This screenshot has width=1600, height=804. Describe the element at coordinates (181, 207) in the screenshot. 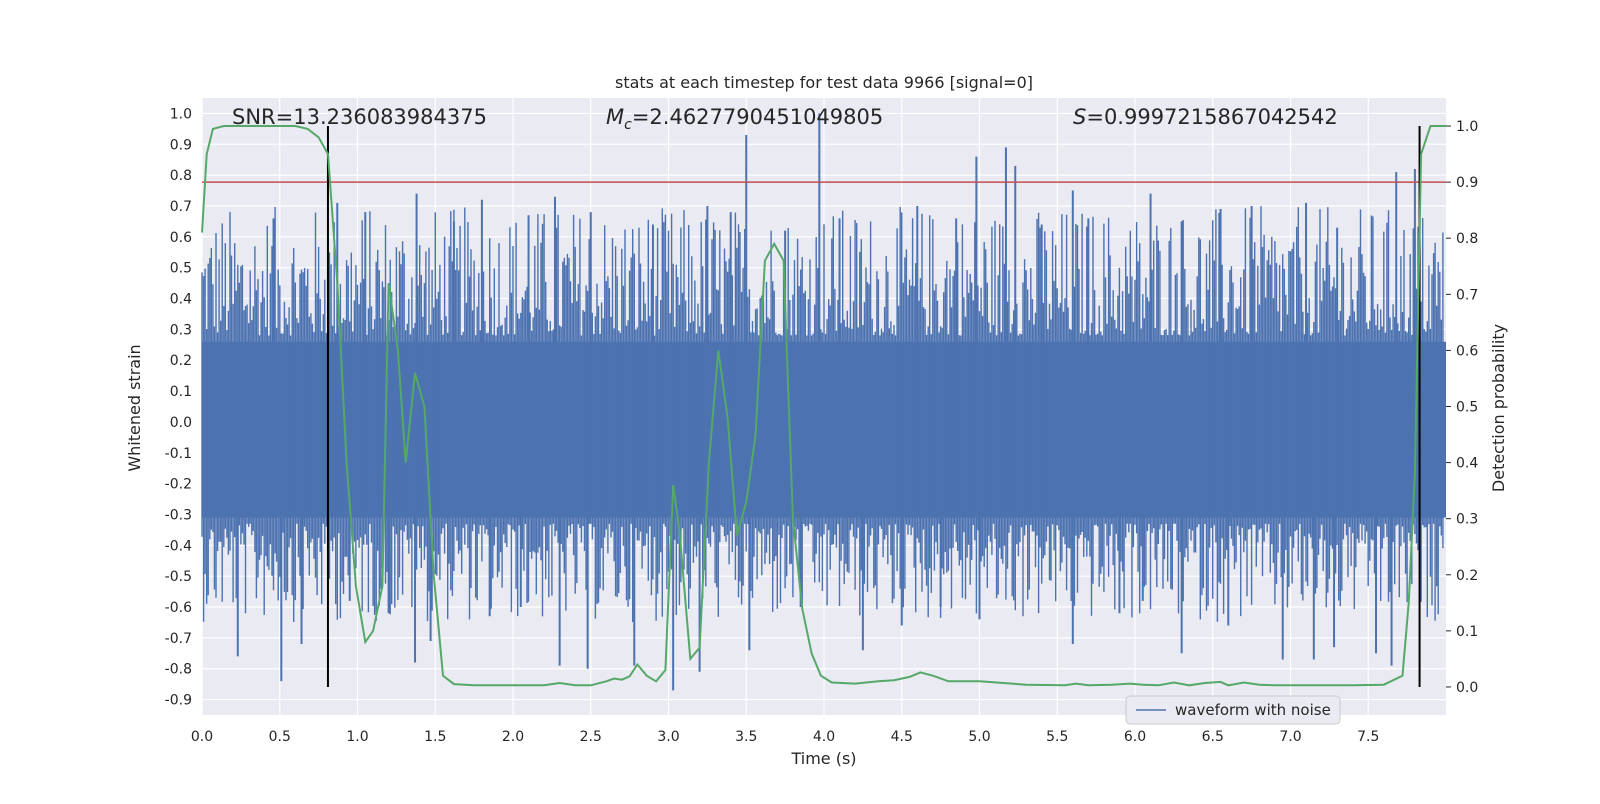

I see `y-tick-label: 0.7` at that location.